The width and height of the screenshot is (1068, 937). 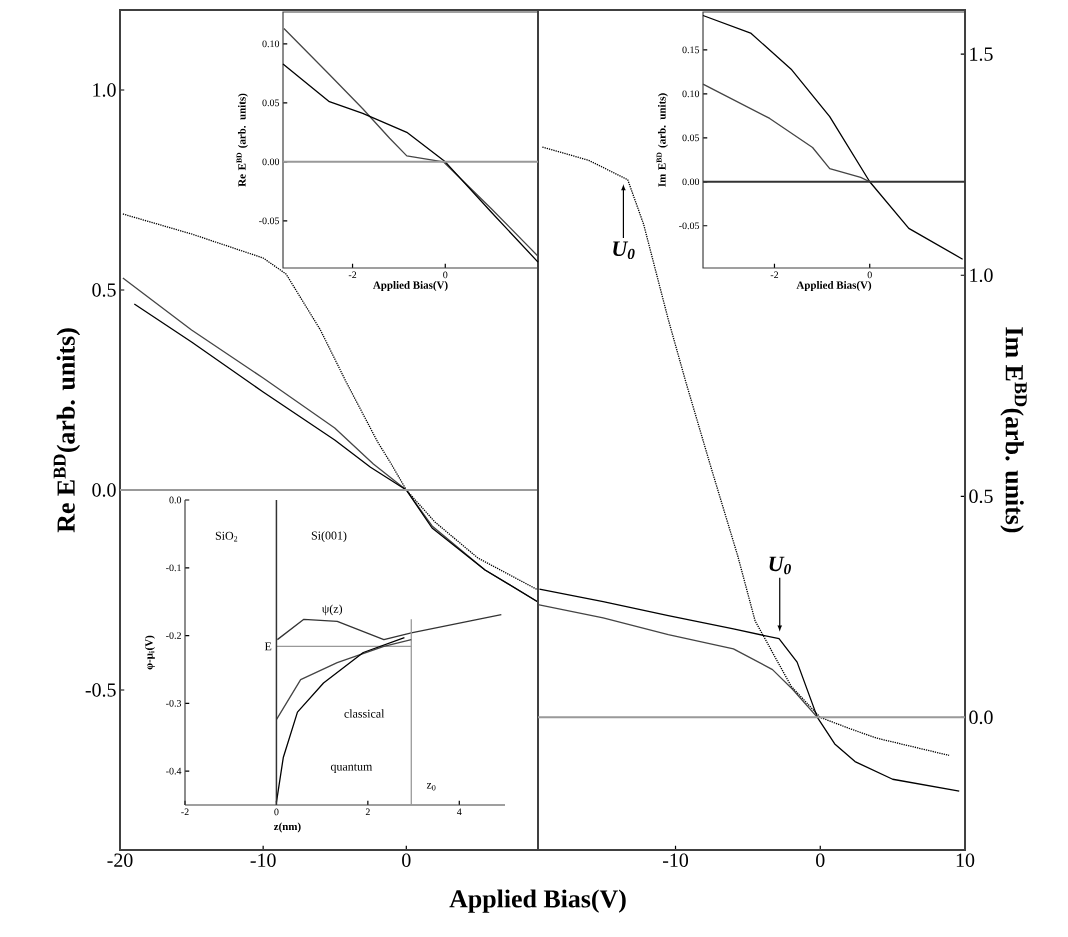 What do you see at coordinates (226, 536) in the screenshot?
I see `annotation: SiO$_{2}$` at bounding box center [226, 536].